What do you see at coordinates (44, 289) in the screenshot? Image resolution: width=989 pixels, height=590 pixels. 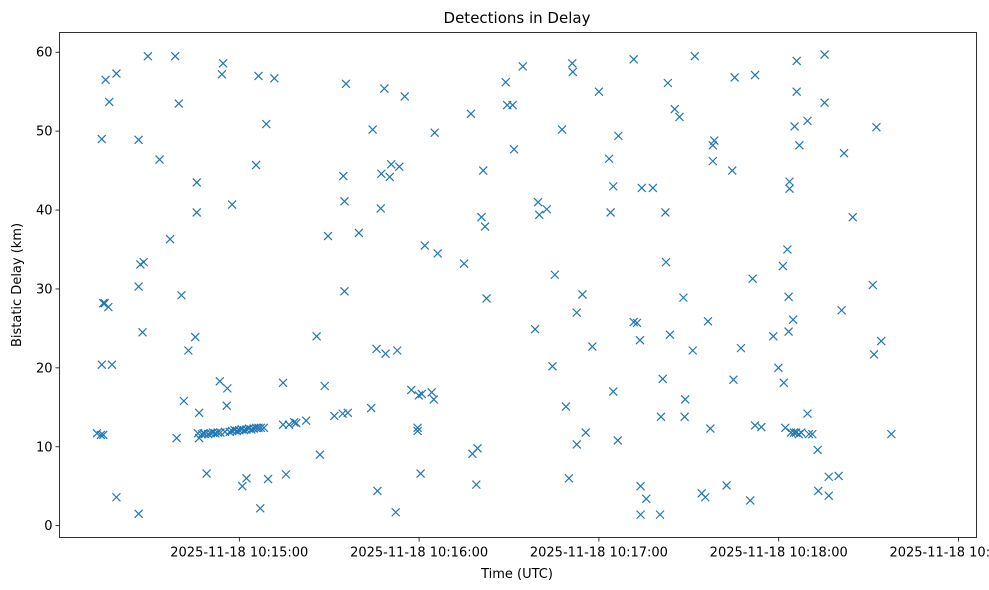 I see `y-tick-label: 30` at bounding box center [44, 289].